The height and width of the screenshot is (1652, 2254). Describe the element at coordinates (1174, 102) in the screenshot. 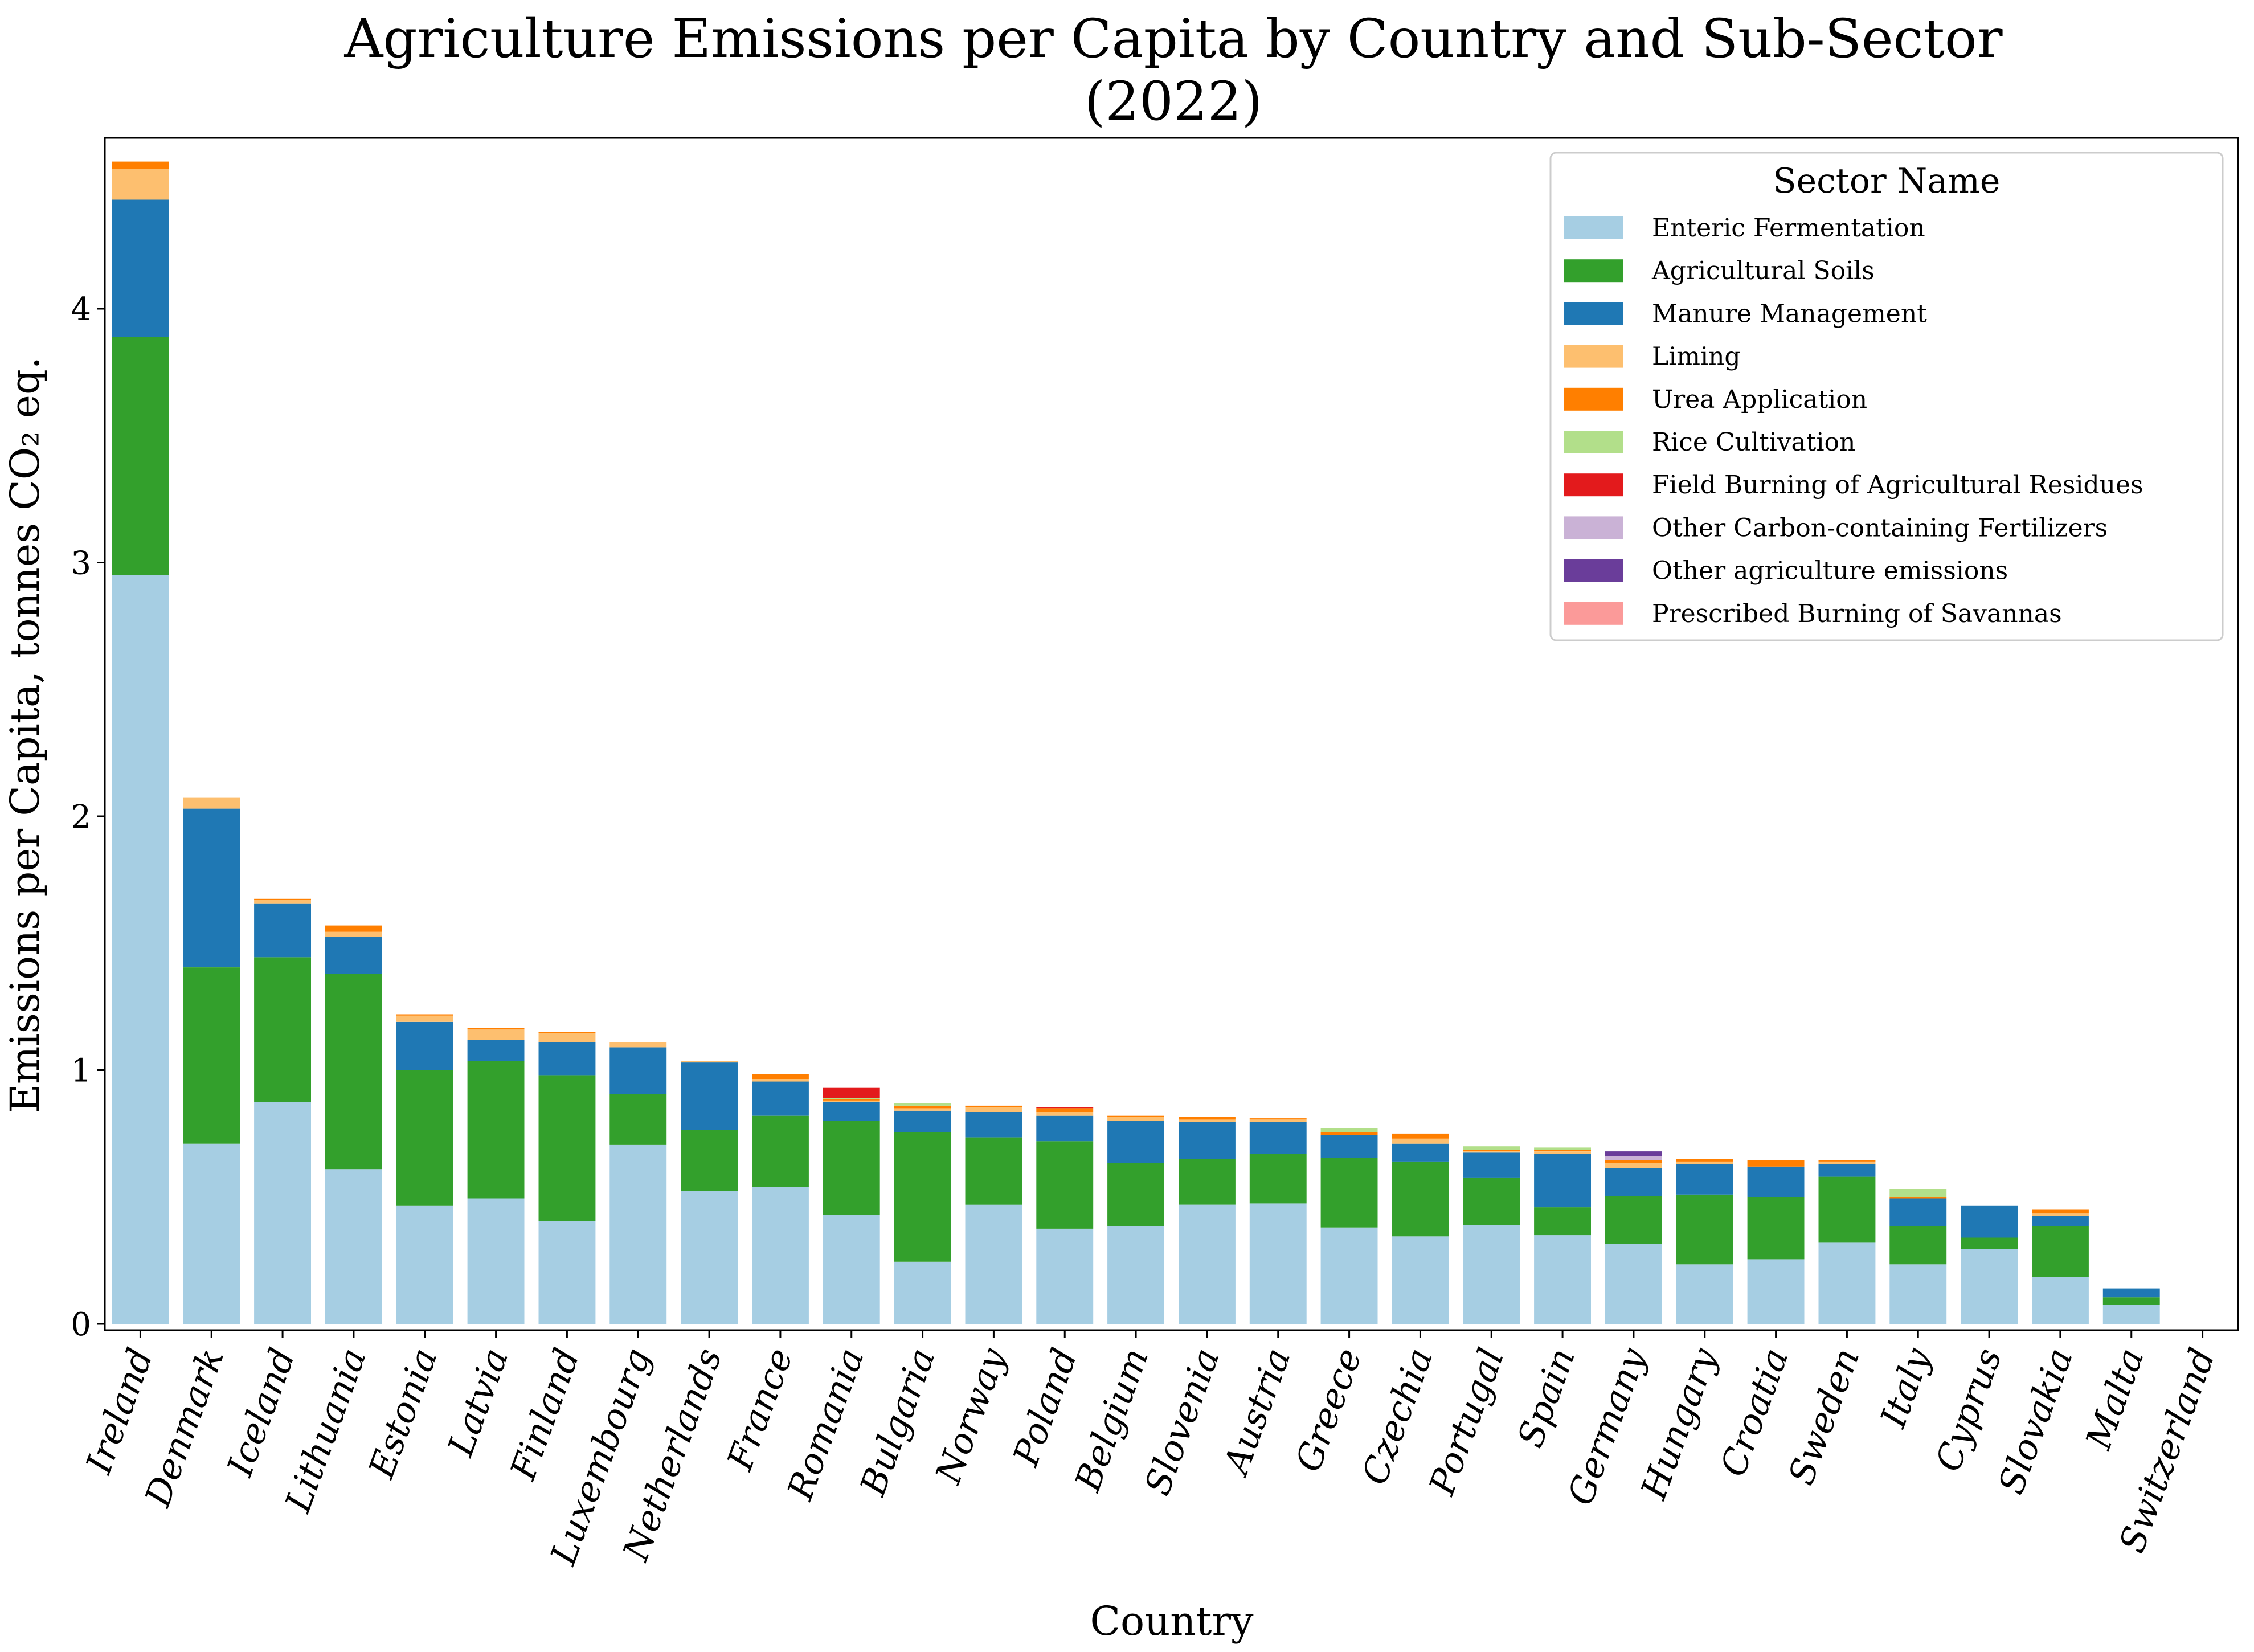

I see `chart-subtitle: (2022)` at that location.